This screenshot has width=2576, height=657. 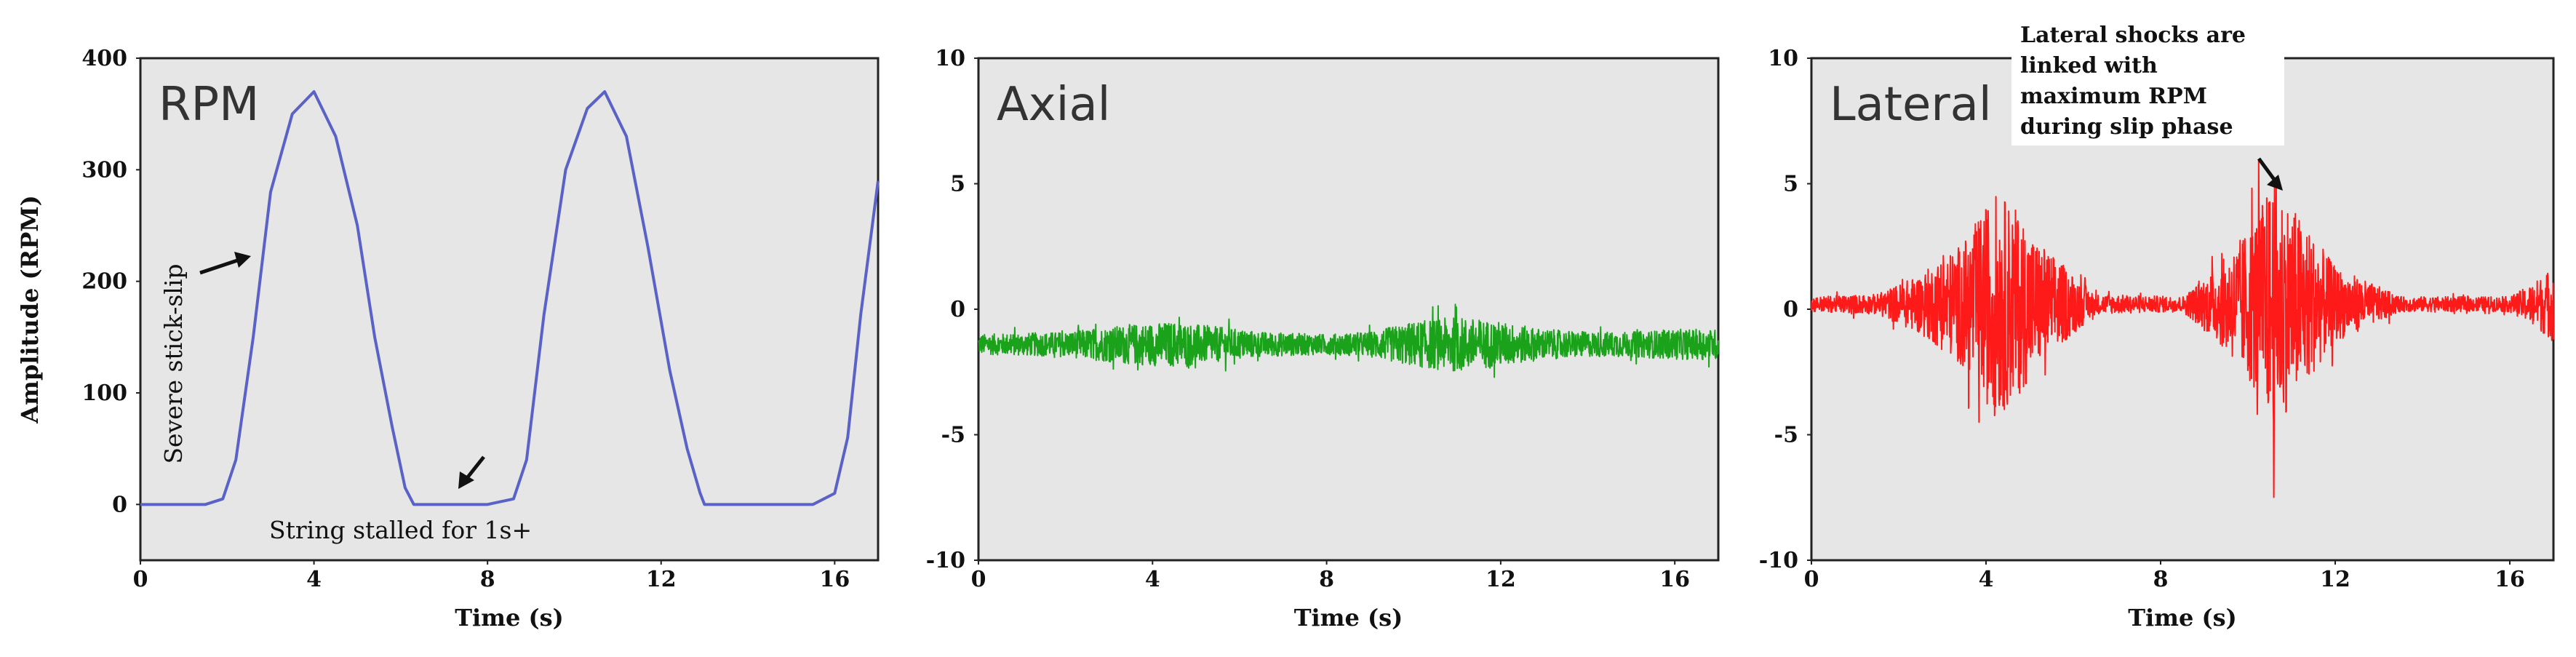 I want to click on arrowhead-stick-slip, so click(x=242, y=260).